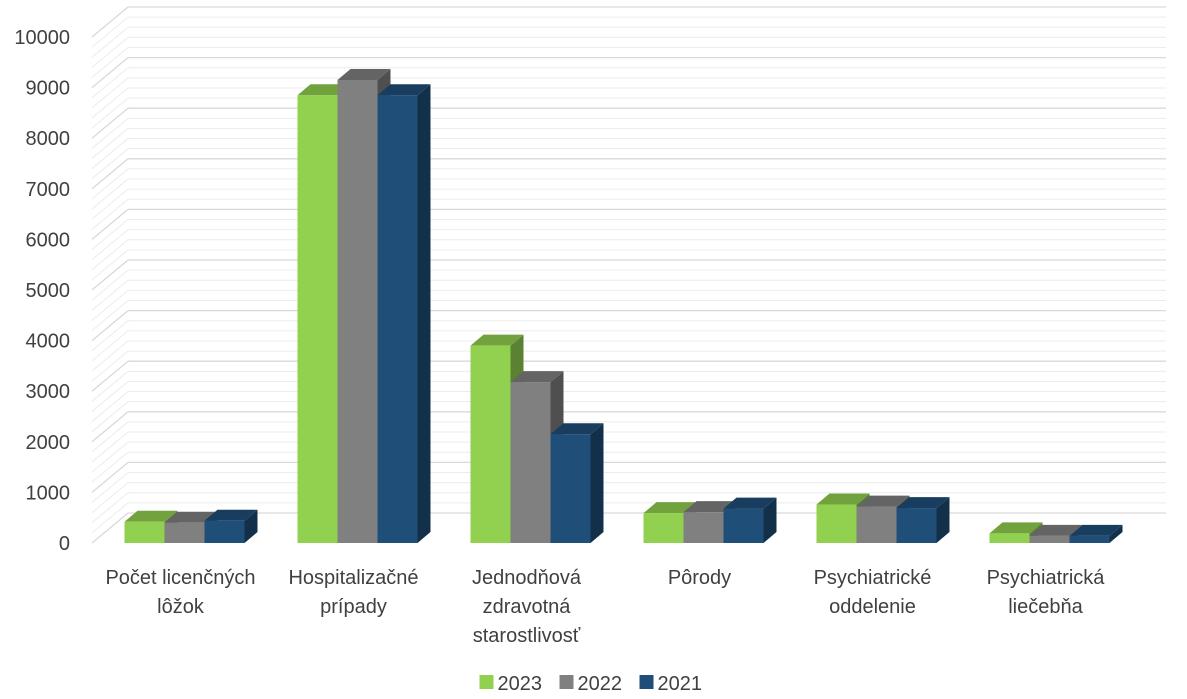 The width and height of the screenshot is (1187, 699). Describe the element at coordinates (48, 392) in the screenshot. I see `y-tick-label: 3000` at that location.